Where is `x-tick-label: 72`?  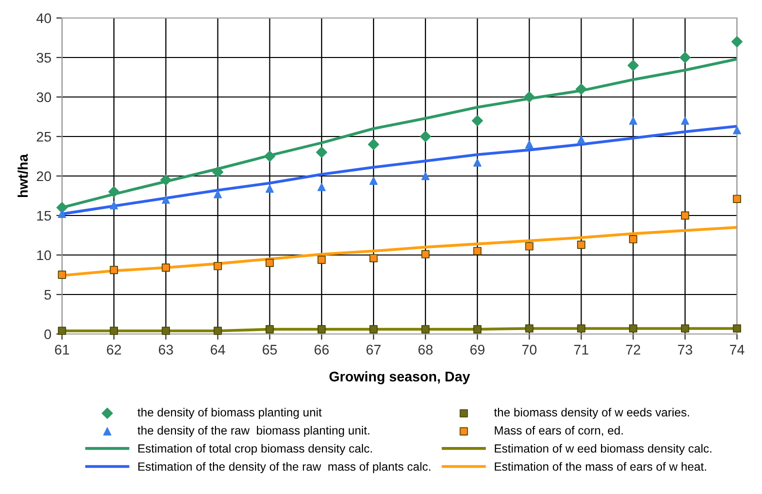
x-tick-label: 72 is located at coordinates (633, 349).